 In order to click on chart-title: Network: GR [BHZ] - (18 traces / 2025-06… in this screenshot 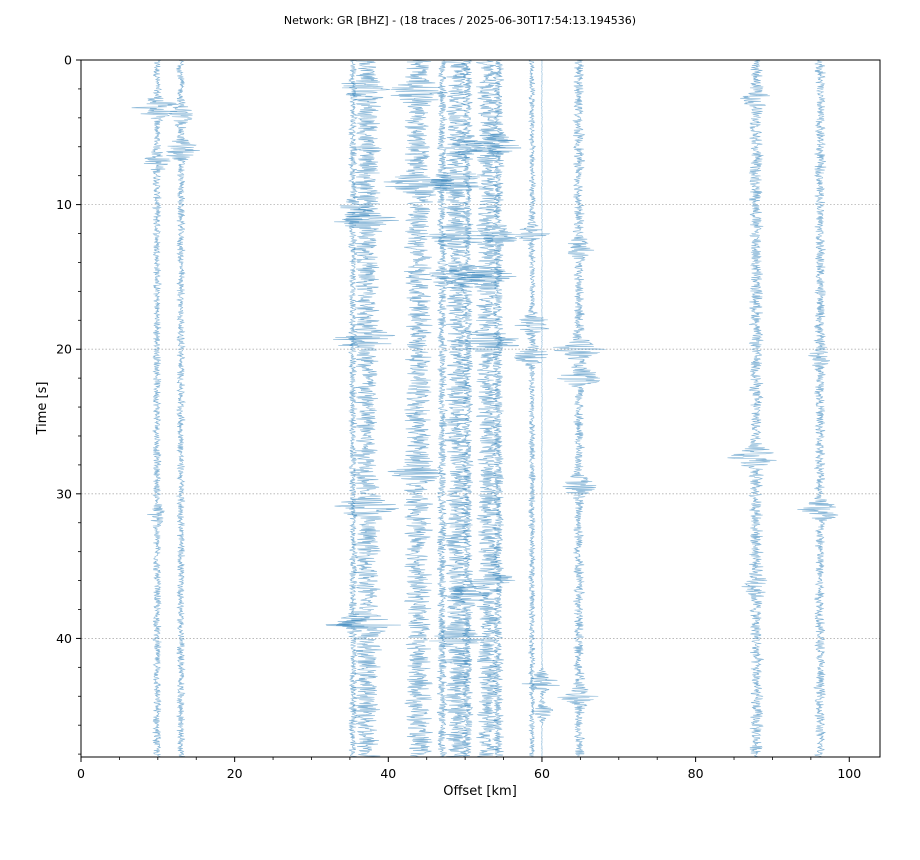, I will do `click(460, 20)`.